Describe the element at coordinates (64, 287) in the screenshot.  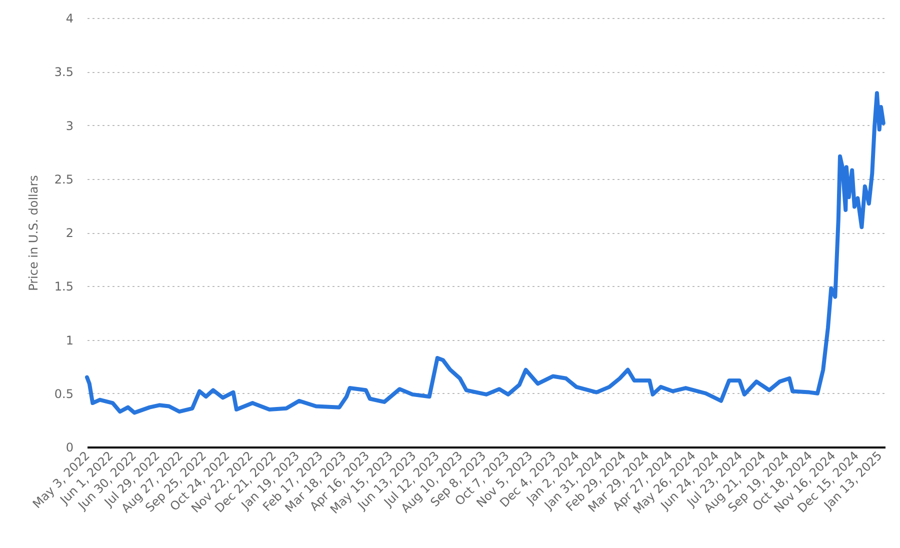
I see `y-tick-label: 1.5` at that location.